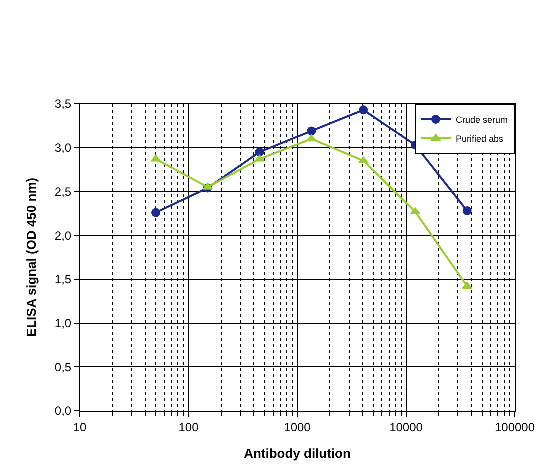  I want to click on x-tick-label: 10000, so click(407, 427).